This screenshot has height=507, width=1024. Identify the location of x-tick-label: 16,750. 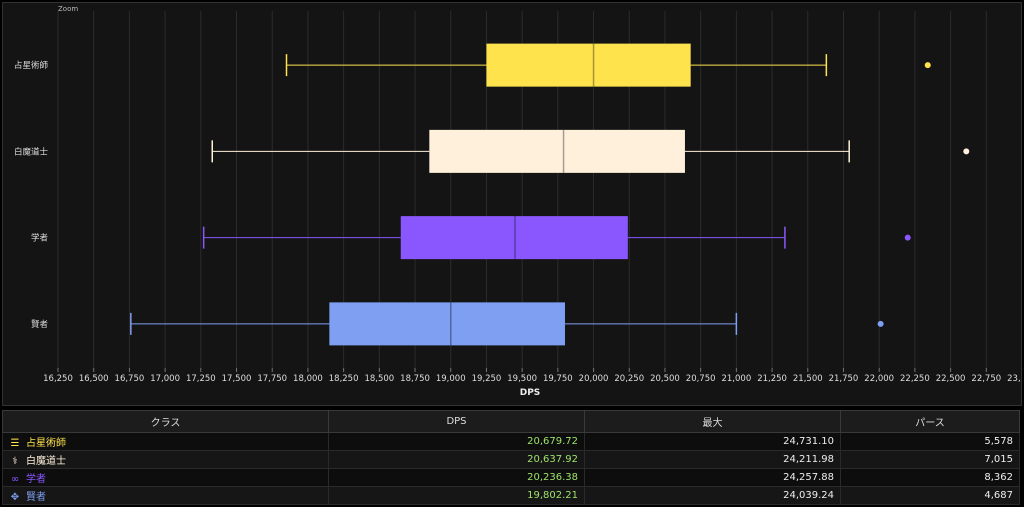
(130, 379).